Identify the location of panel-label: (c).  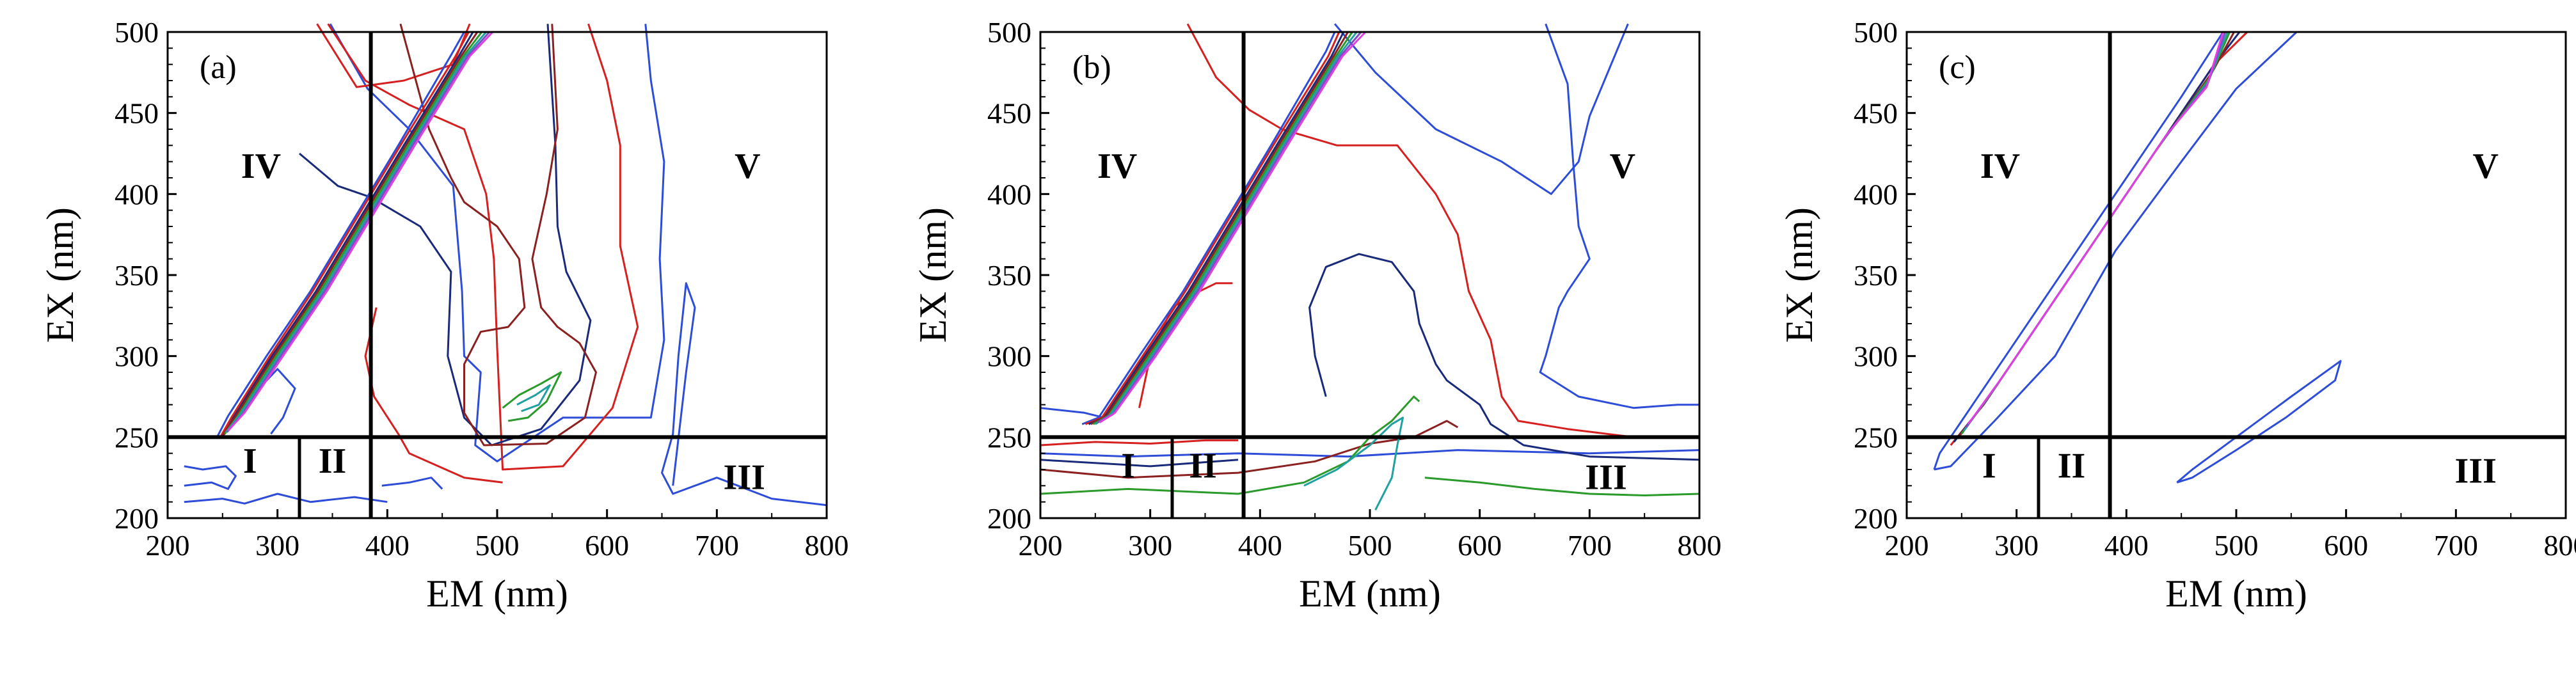
(1958, 67).